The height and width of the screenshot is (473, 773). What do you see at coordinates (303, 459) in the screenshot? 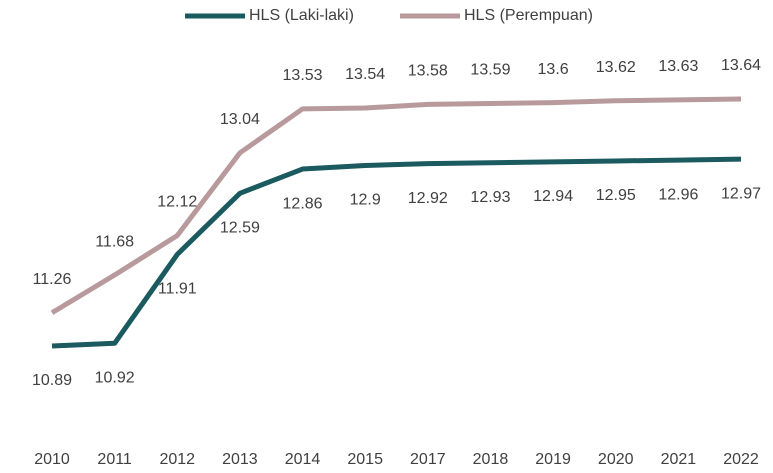
I see `x-tick-label: 2014` at bounding box center [303, 459].